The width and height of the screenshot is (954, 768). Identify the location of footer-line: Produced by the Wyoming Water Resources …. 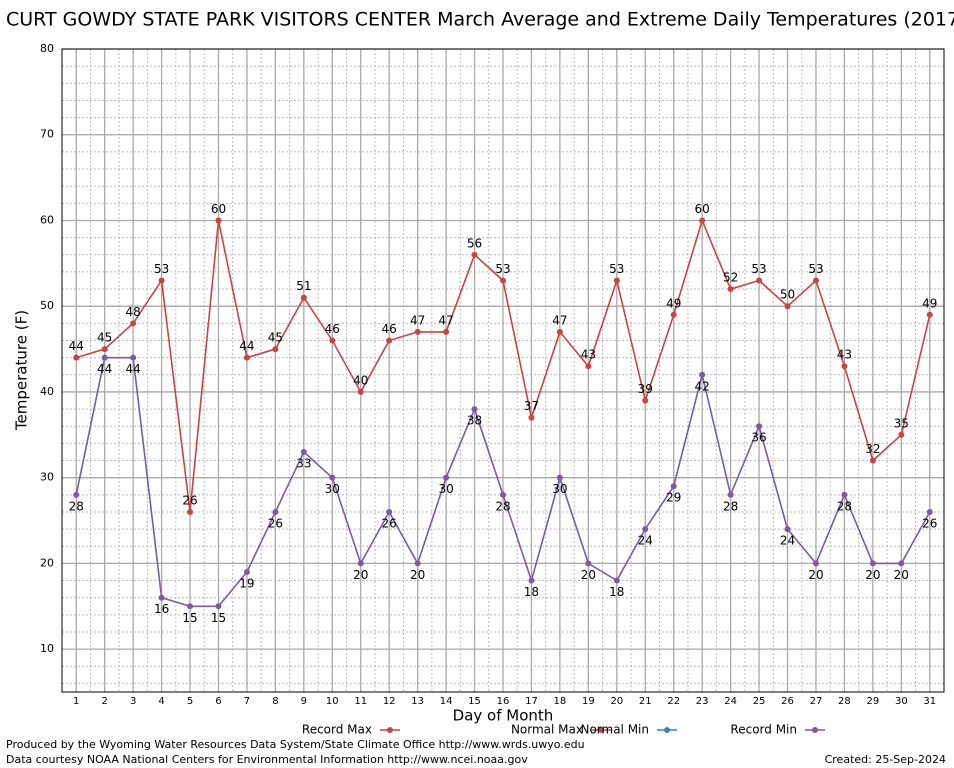
(295, 744).